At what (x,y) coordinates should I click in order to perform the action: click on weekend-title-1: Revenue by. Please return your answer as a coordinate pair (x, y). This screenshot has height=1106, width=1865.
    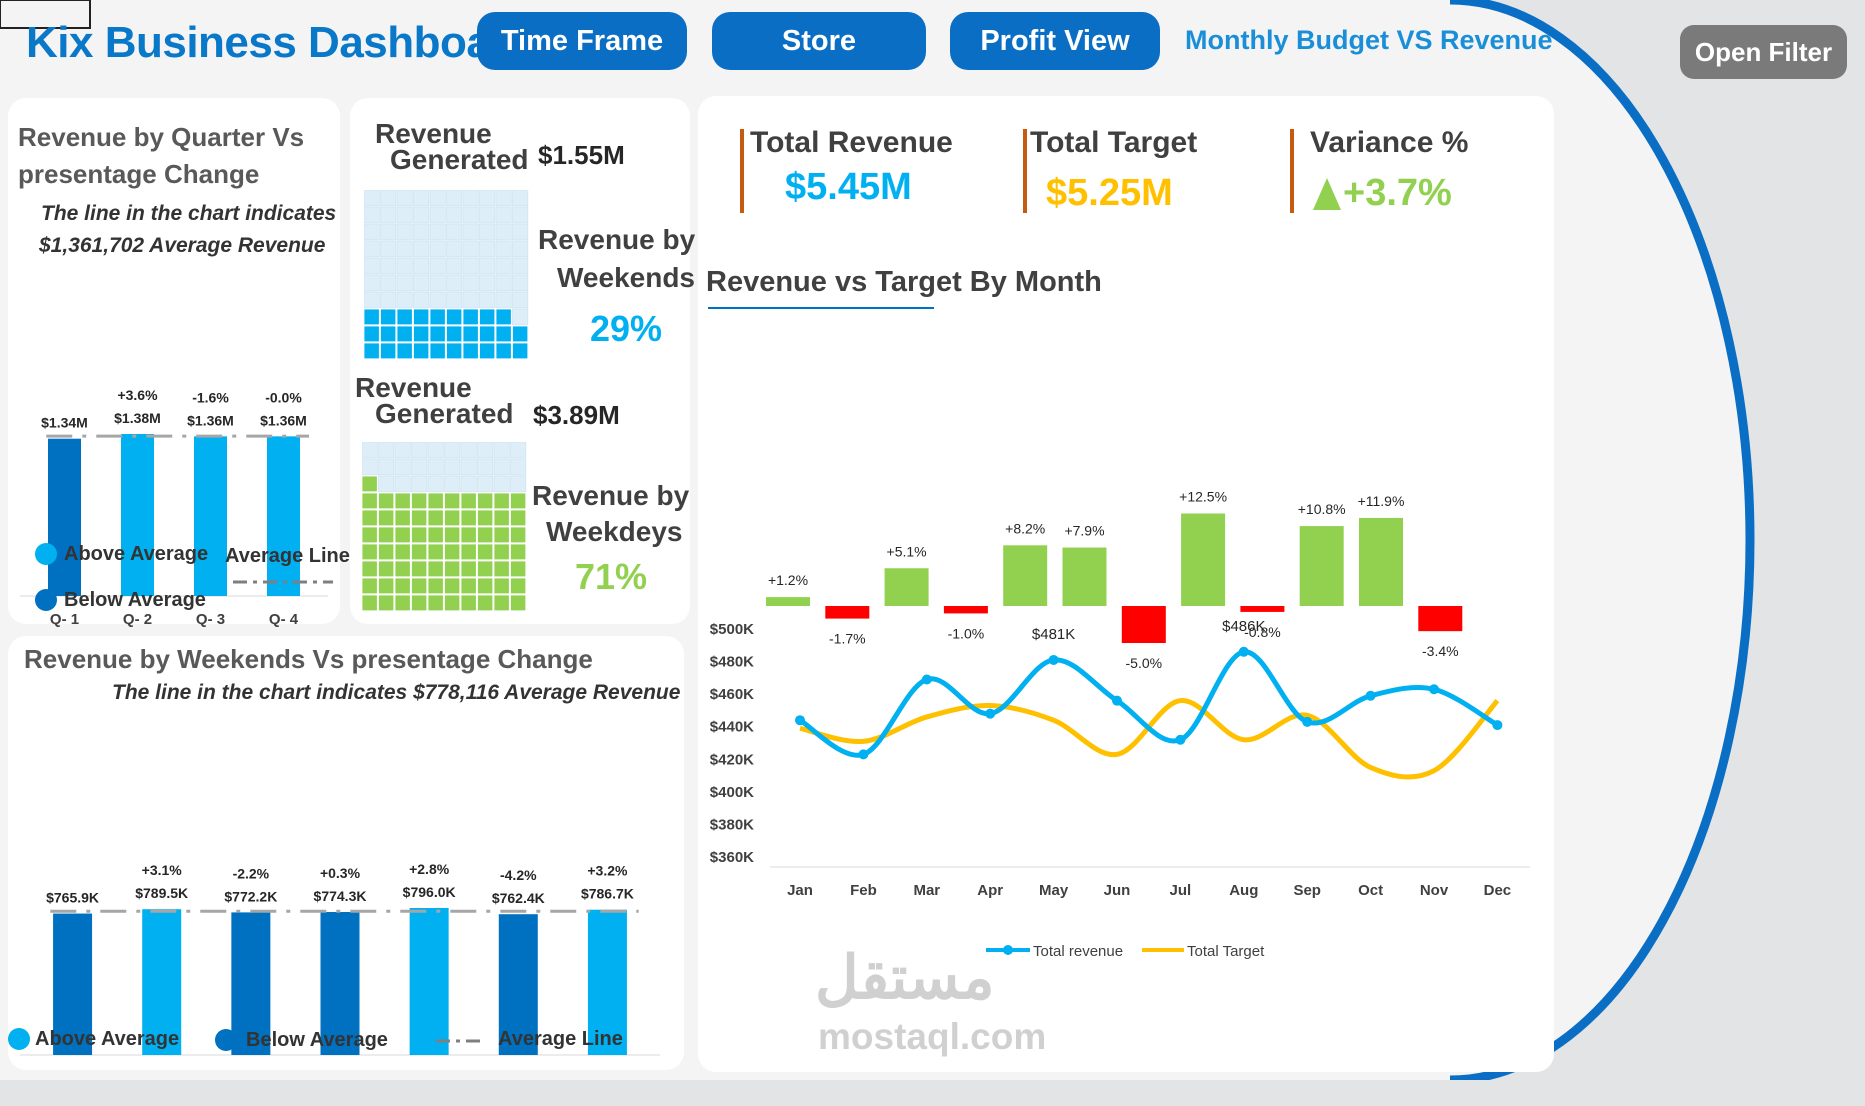
    Looking at the image, I should click on (617, 239).